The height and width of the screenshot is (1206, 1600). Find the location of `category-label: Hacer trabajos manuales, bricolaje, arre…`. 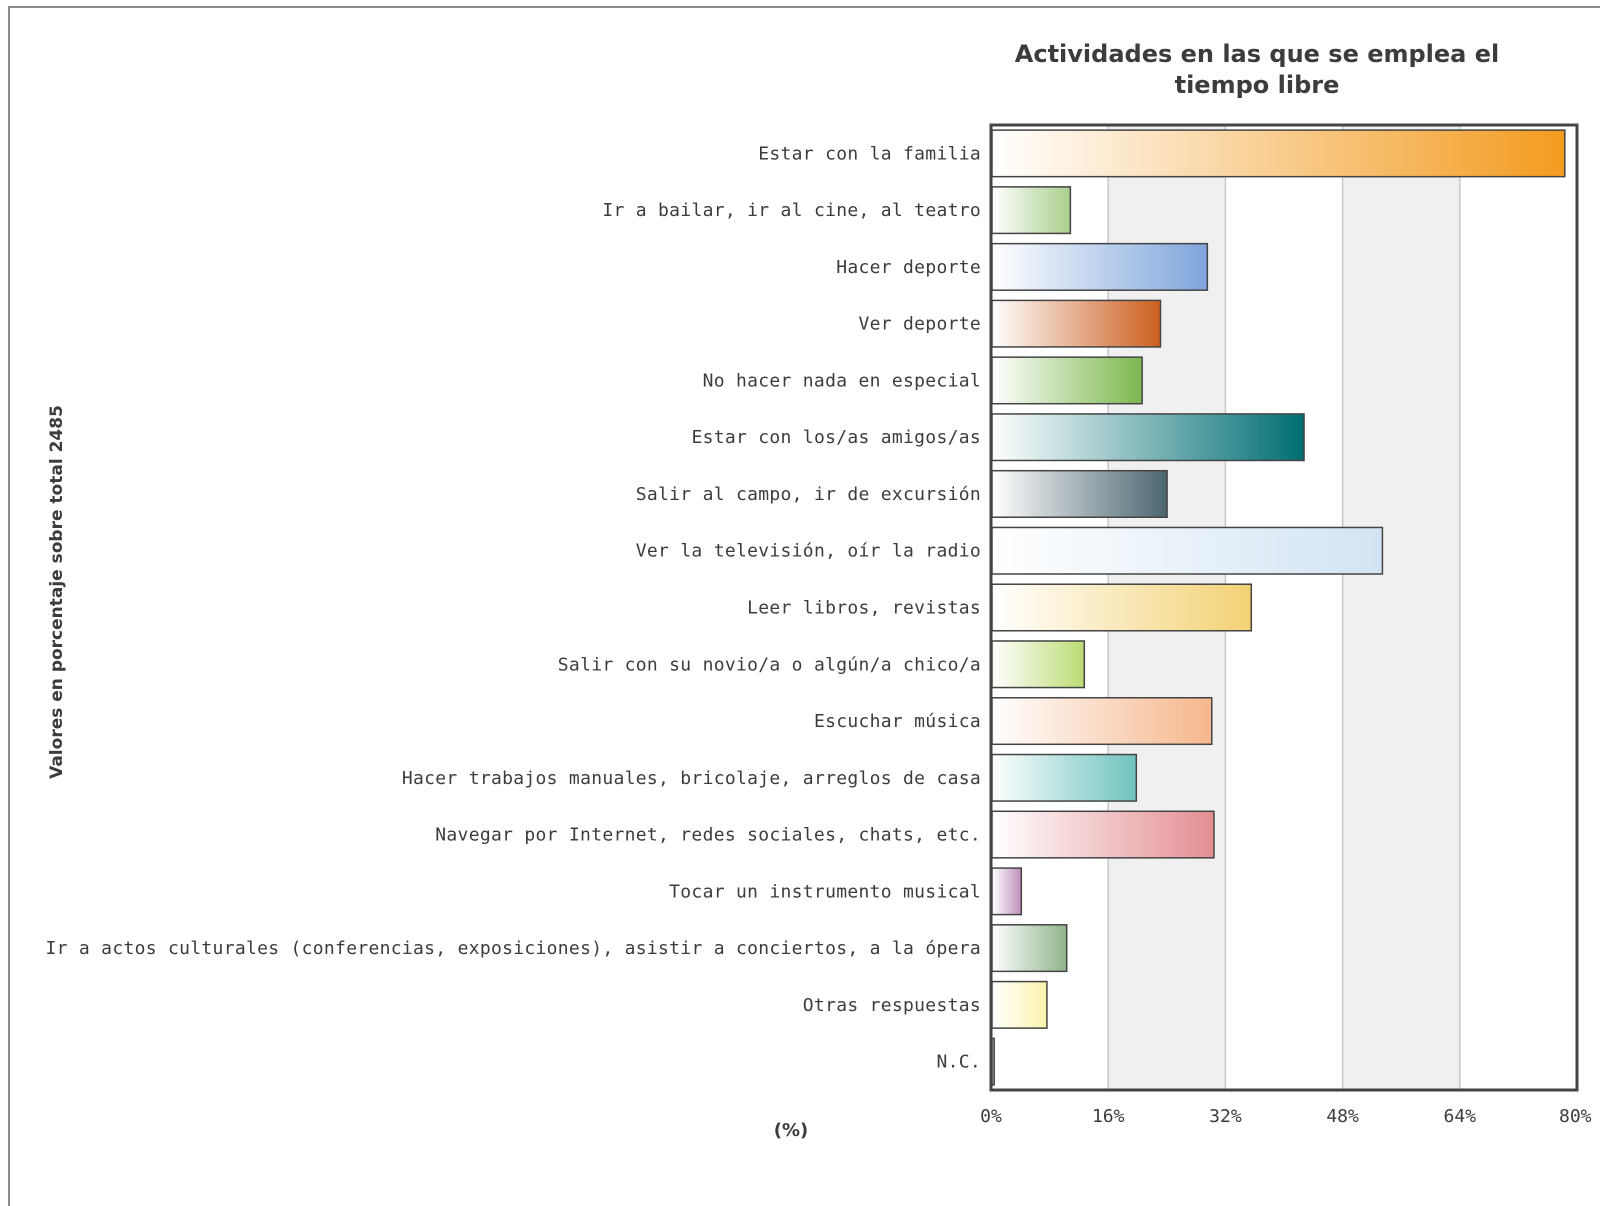

category-label: Hacer trabajos manuales, bricolaje, arre… is located at coordinates (691, 778).